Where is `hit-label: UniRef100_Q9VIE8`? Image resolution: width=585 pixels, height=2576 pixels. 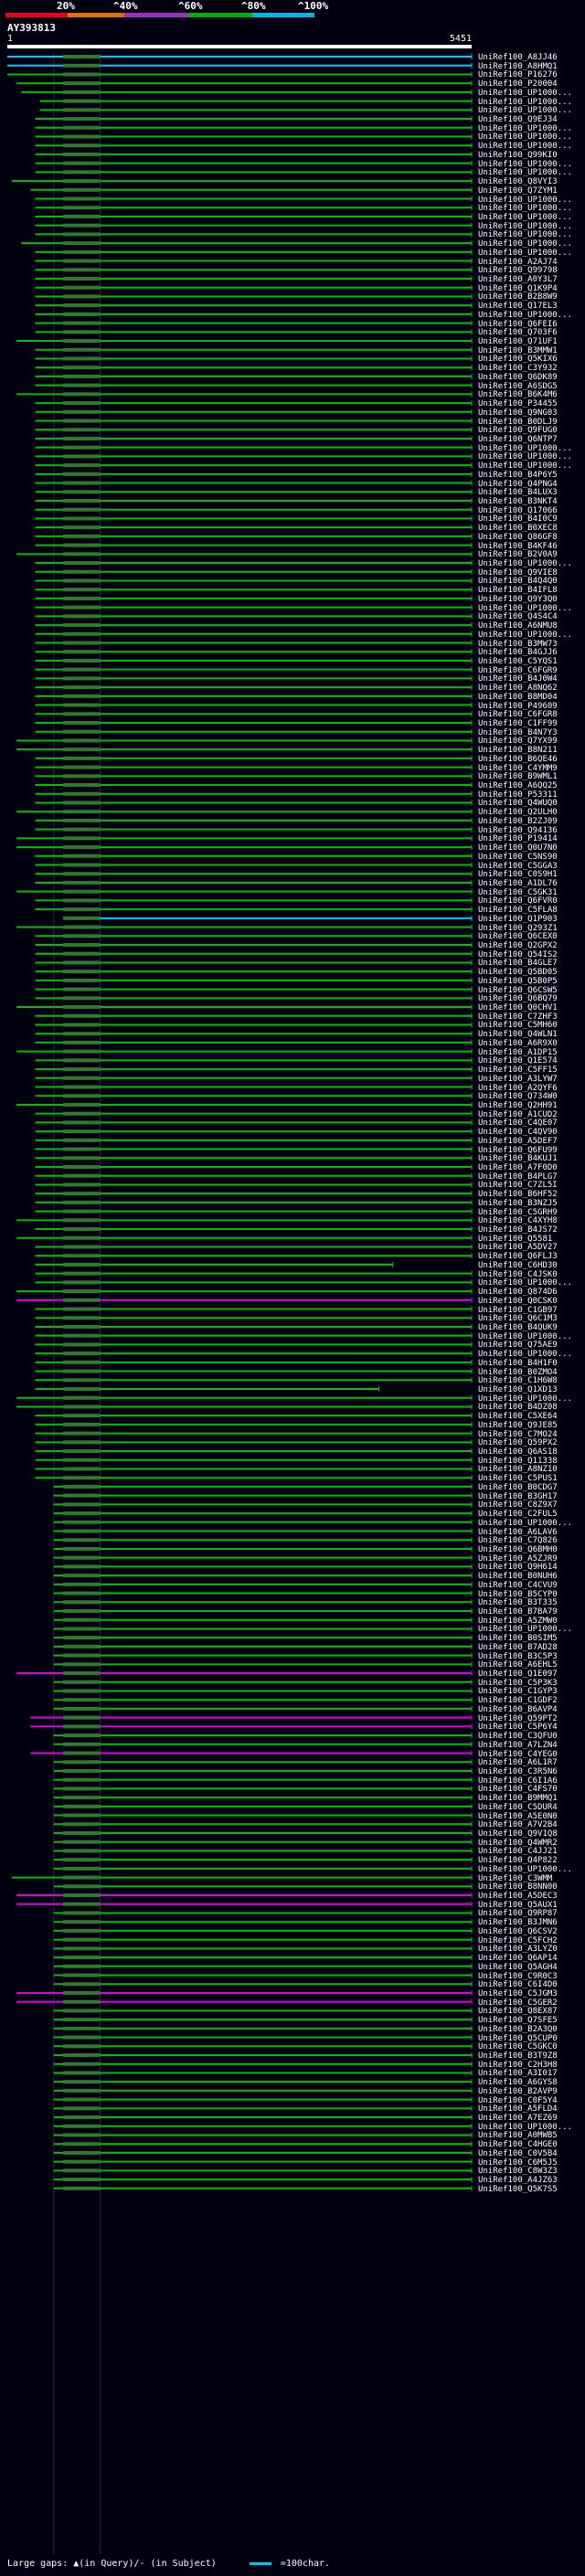 hit-label: UniRef100_Q9VIE8 is located at coordinates (518, 572).